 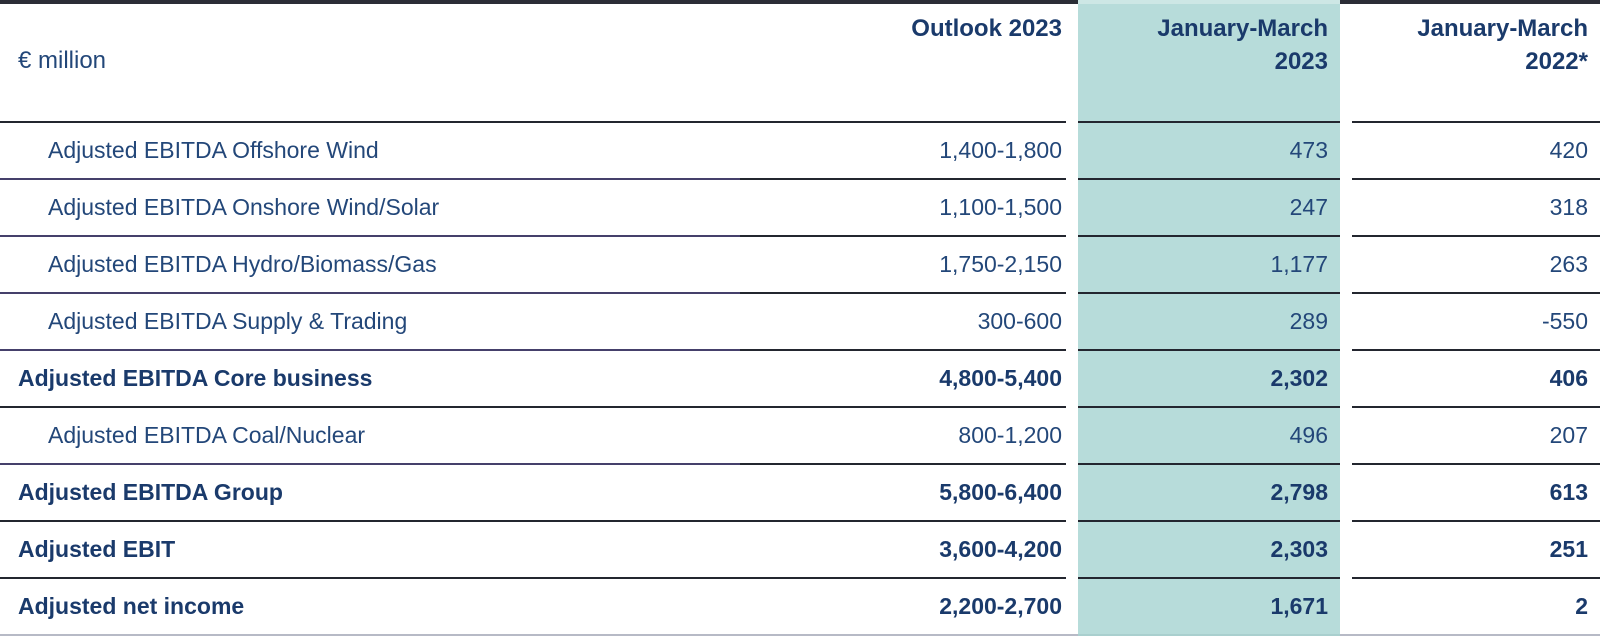 What do you see at coordinates (370, 265) in the screenshot?
I see `row-label: Adjusted EBITDA Hydro/Biomass/Gas` at bounding box center [370, 265].